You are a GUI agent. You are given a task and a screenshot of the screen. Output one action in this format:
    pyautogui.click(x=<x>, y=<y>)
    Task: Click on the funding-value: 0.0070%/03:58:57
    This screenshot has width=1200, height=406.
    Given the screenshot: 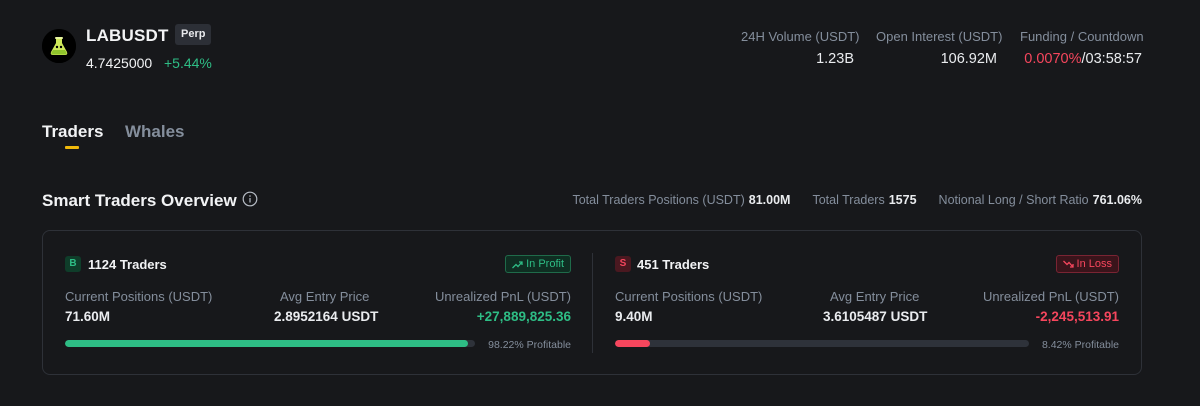 What is the action you would take?
    pyautogui.click(x=1083, y=59)
    